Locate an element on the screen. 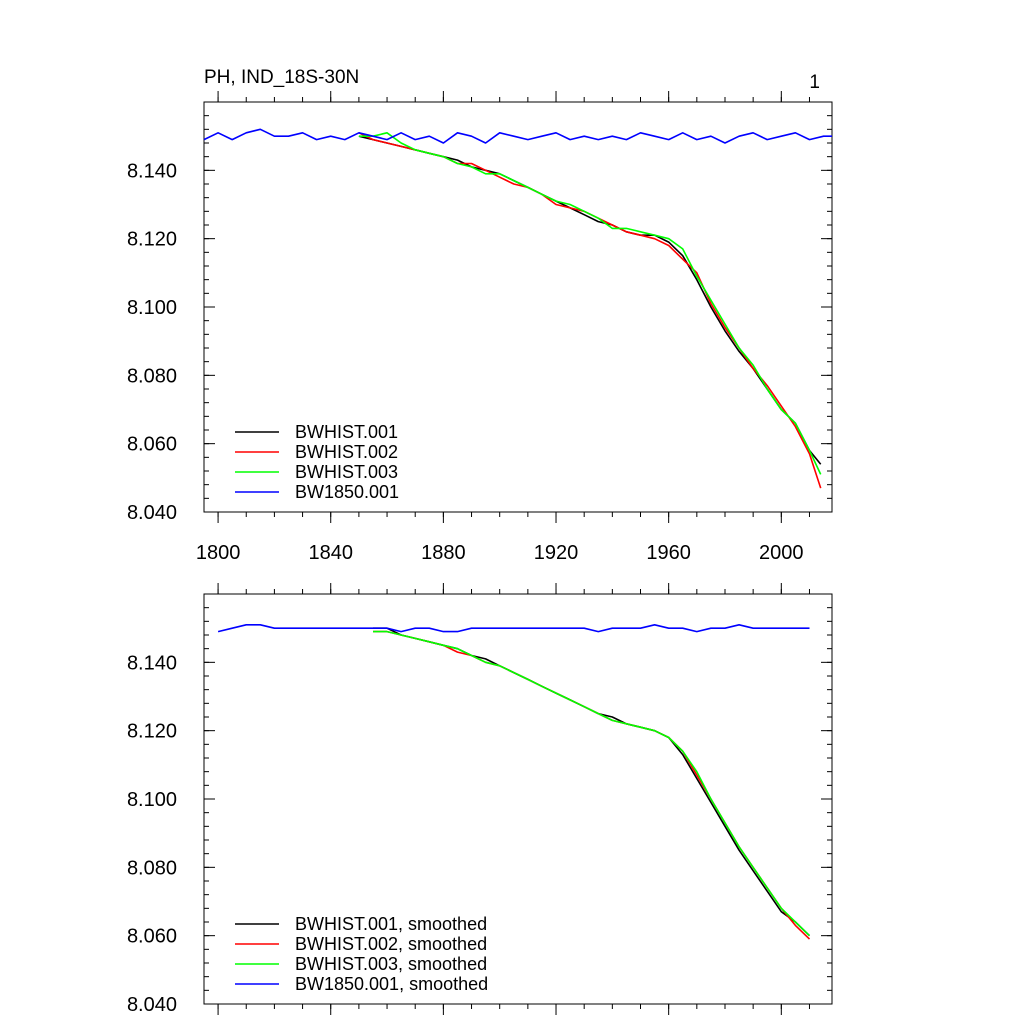 This screenshot has height=1024, width=1024. x-tick-label: 1960 is located at coordinates (668, 553).